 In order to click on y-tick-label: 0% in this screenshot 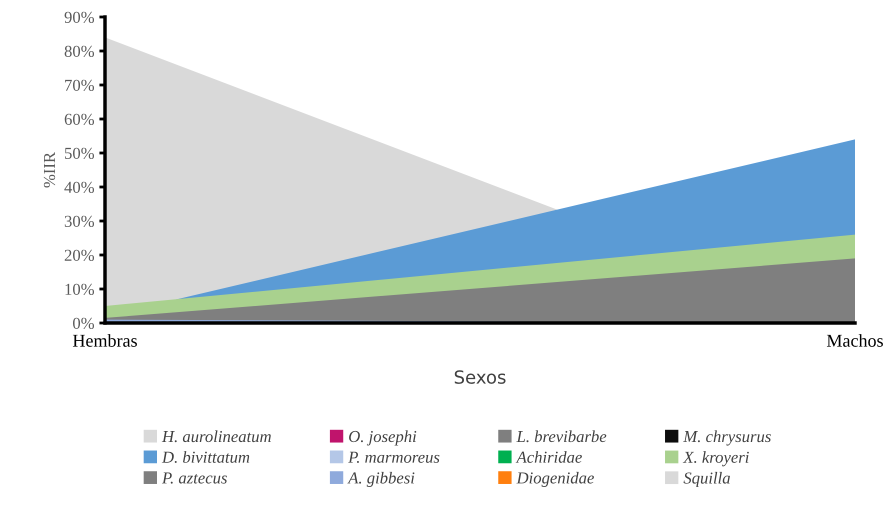, I will do `click(83, 323)`.